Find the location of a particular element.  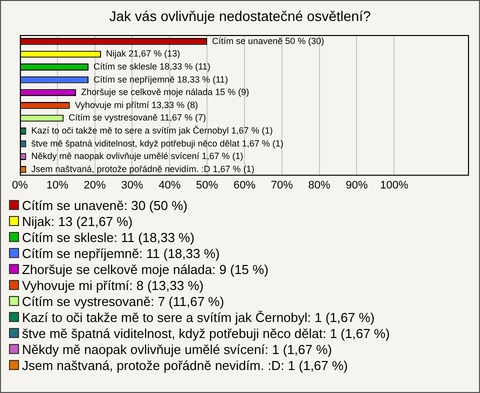

category-label: Cítím se nepříjemně 18,33 % (11) is located at coordinates (161, 79).